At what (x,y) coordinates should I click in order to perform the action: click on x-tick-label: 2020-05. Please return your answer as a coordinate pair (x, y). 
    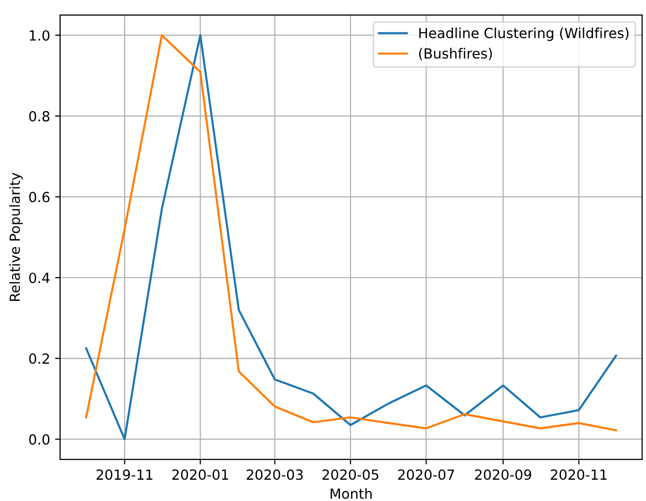
    Looking at the image, I should click on (350, 474).